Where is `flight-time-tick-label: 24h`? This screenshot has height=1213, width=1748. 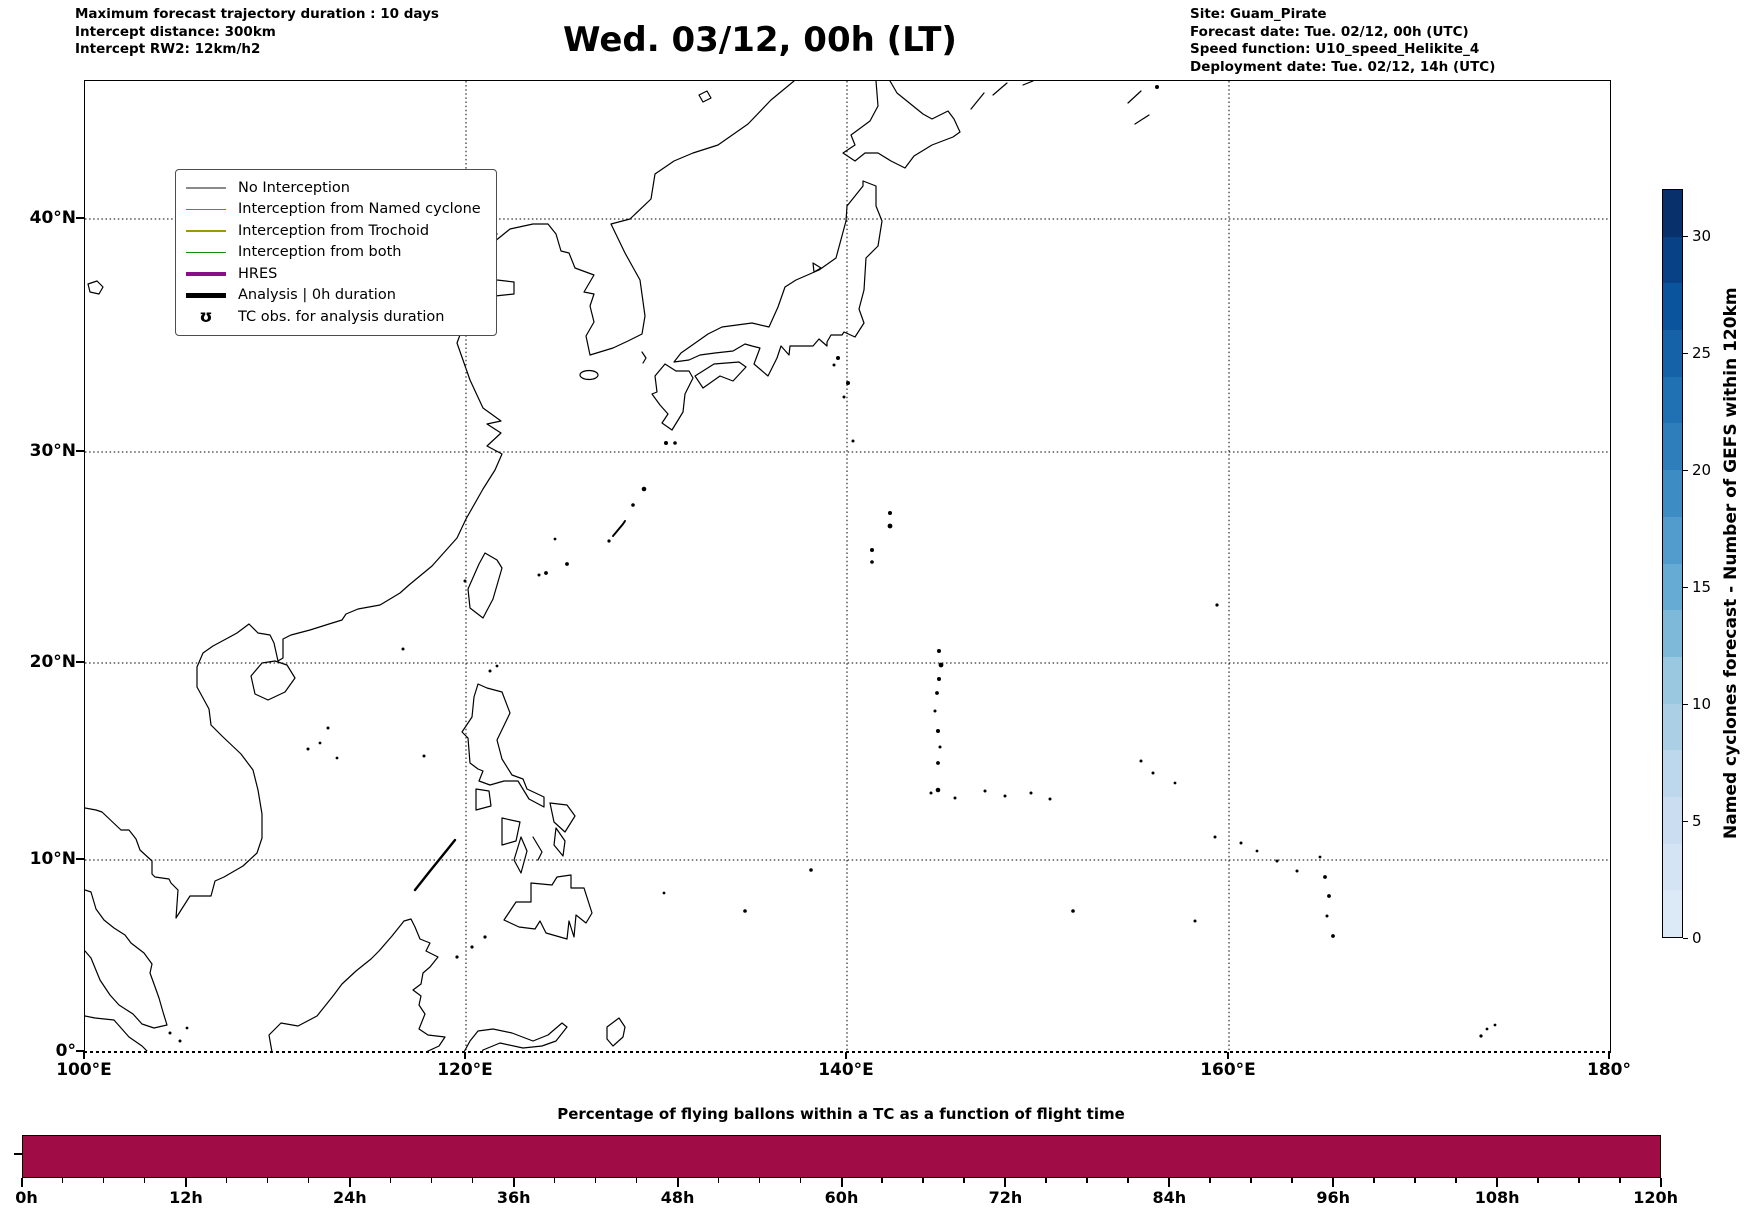
flight-time-tick-label: 24h is located at coordinates (349, 1197).